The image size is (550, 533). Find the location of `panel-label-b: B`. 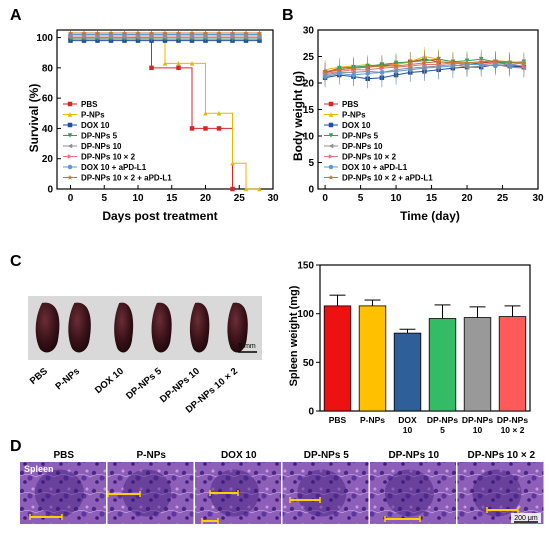

panel-label-b: B is located at coordinates (288, 15).